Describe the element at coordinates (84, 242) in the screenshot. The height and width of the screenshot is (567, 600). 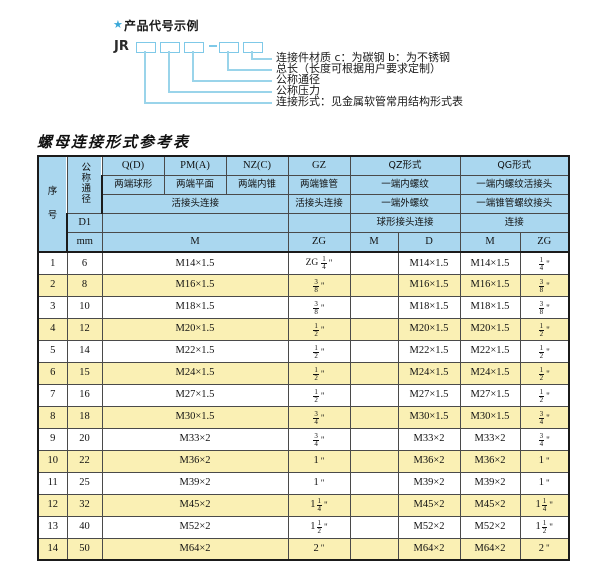
I see `header-unit-mm: mm` at that location.